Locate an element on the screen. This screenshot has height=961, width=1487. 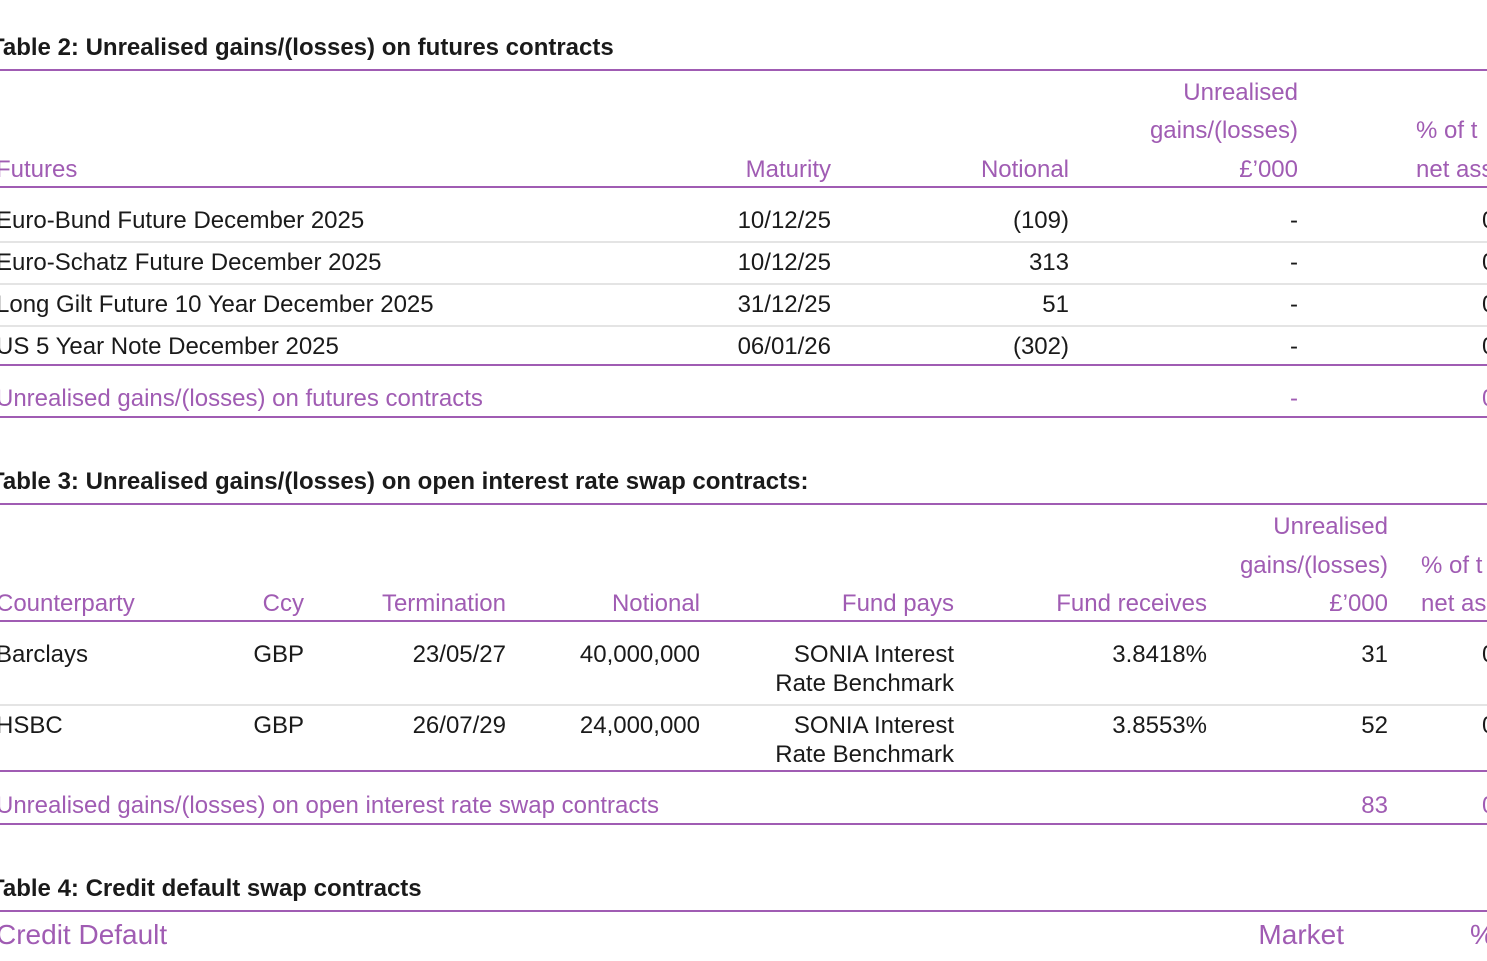
cell: 24,000,000 is located at coordinates (639, 725).